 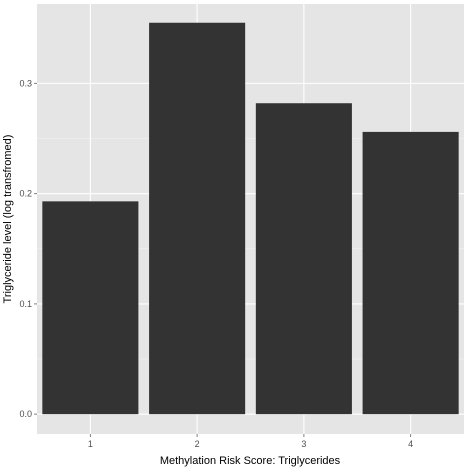 I want to click on y-tick-label: 0.0, so click(x=25, y=414).